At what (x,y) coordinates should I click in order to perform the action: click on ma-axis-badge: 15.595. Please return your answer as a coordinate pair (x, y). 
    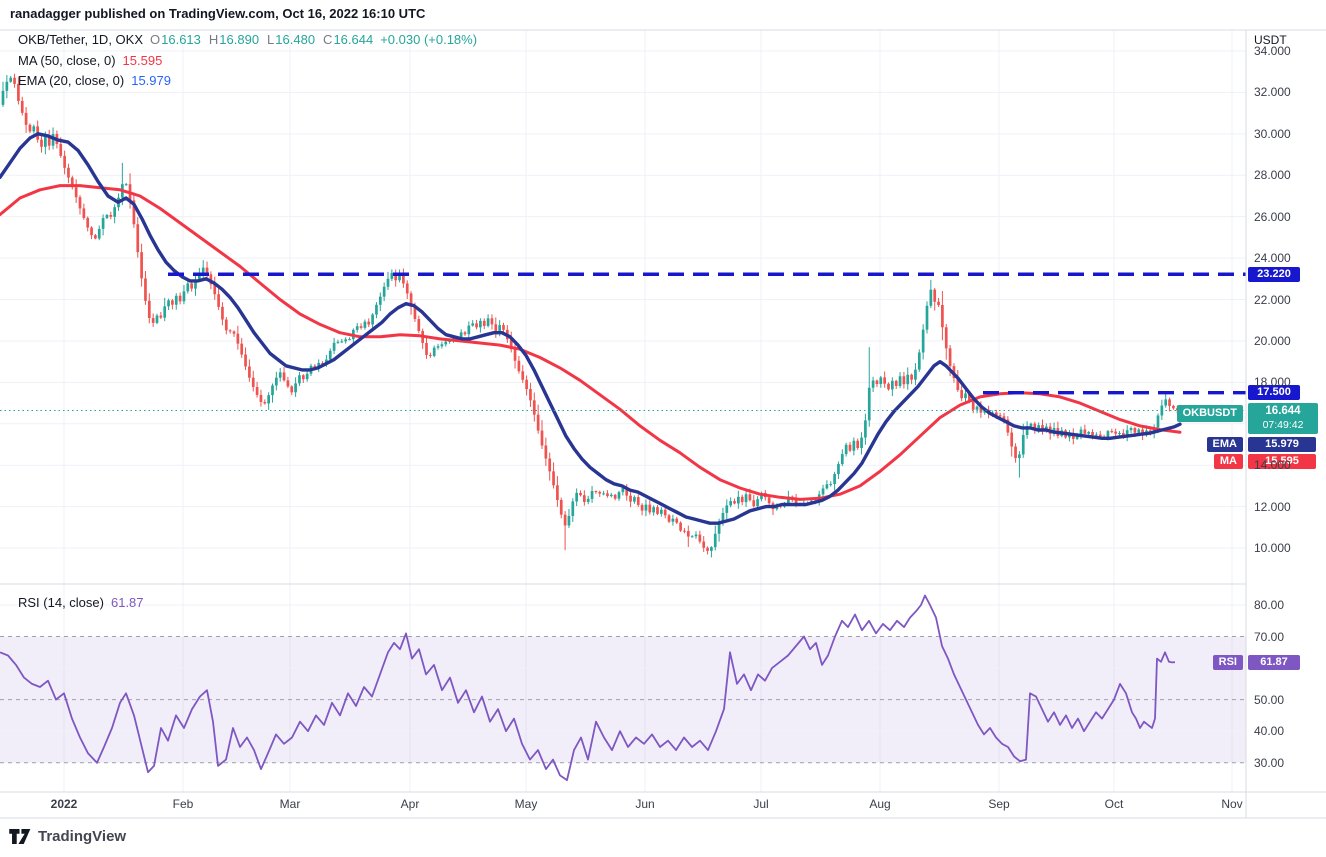
    Looking at the image, I should click on (1282, 461).